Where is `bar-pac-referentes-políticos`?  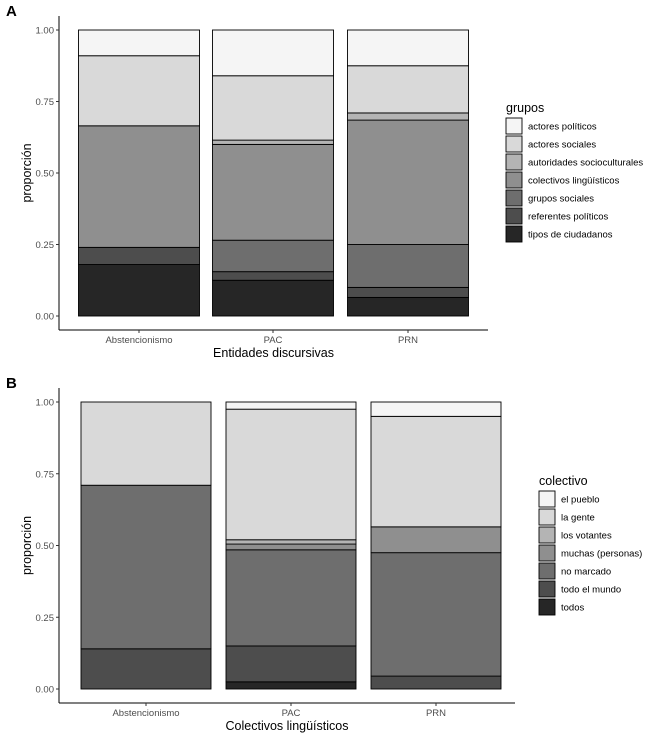
bar-pac-referentes-políticos is located at coordinates (273, 276).